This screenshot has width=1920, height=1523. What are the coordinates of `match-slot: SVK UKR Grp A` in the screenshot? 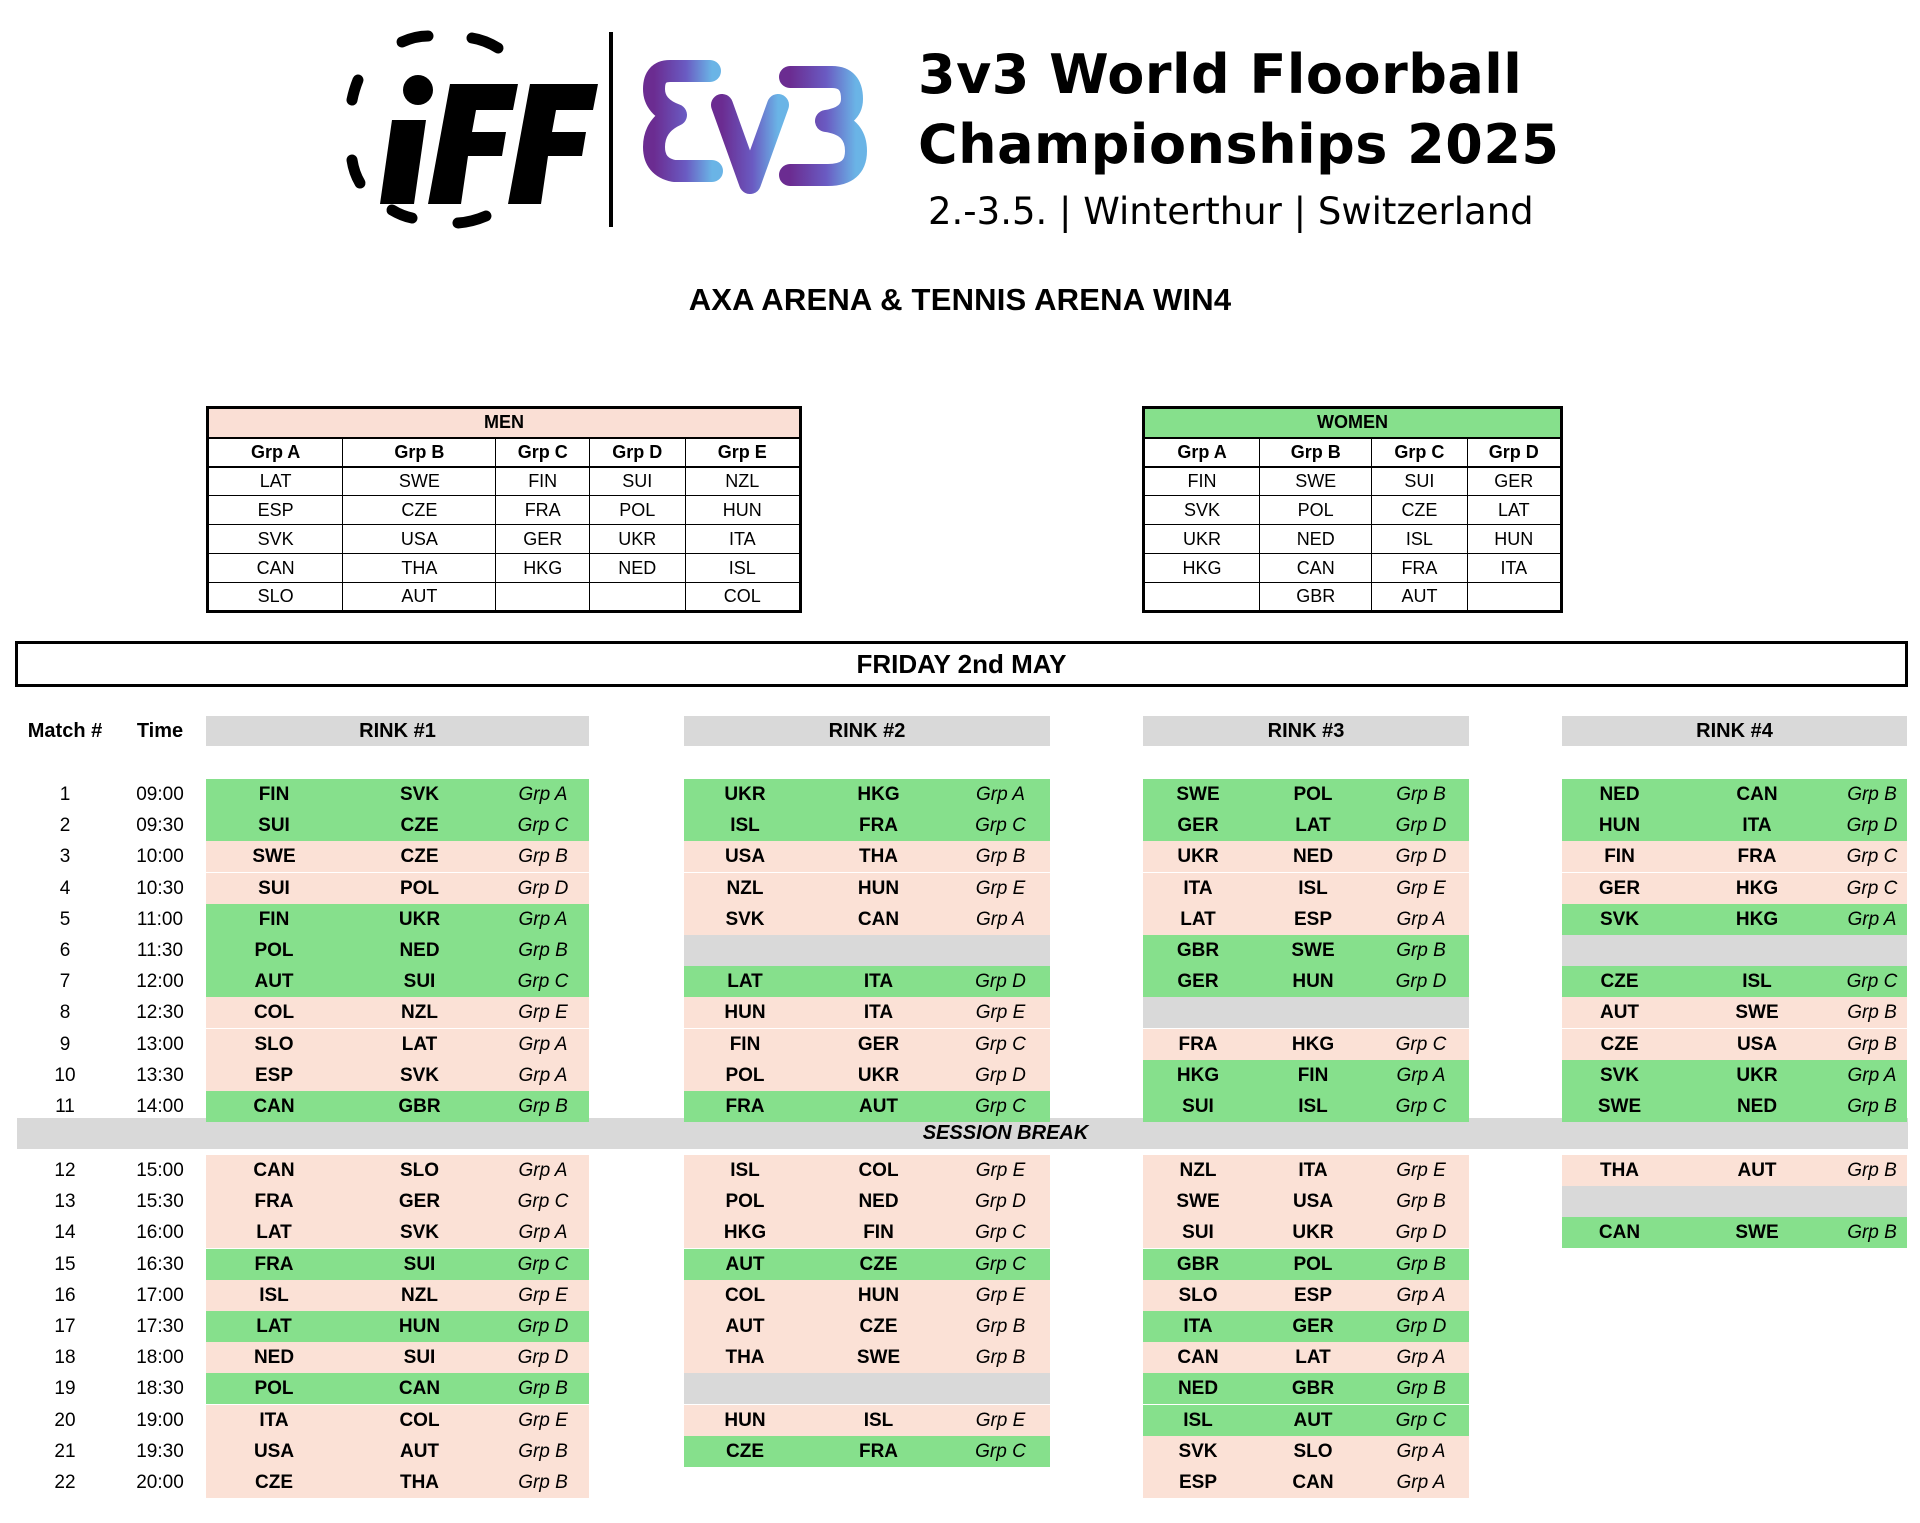 It's located at (1734, 1075).